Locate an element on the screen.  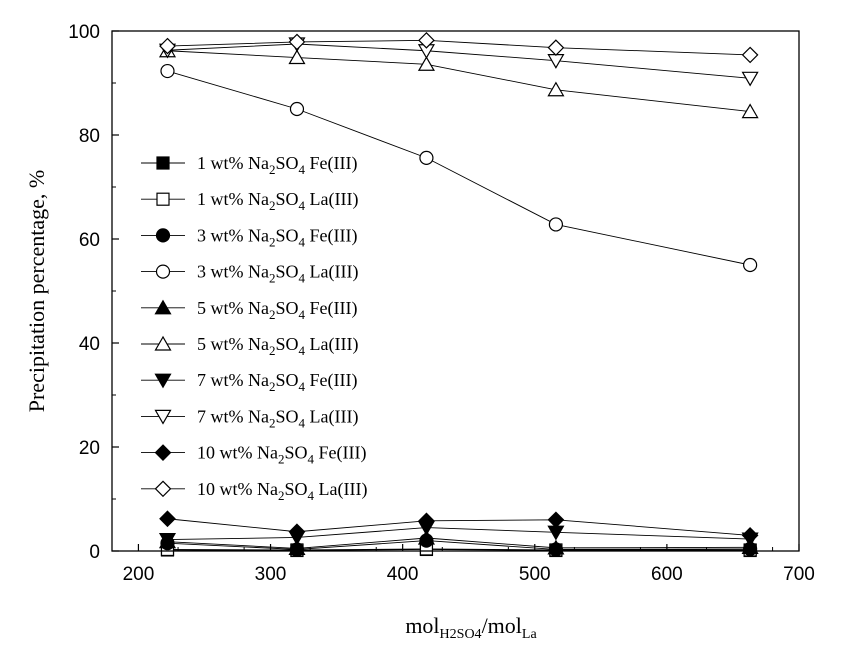
legend-entry: 1 wt% Na2SO4 La(III) is located at coordinates (249, 201).